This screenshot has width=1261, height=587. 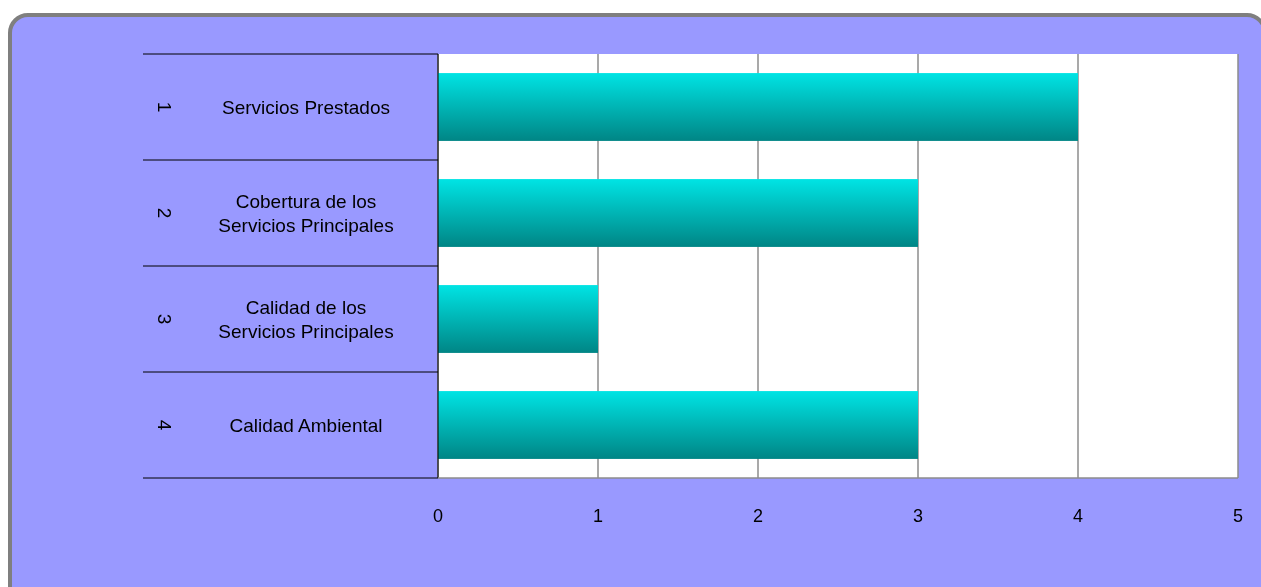 I want to click on text: 1, so click(x=164, y=107).